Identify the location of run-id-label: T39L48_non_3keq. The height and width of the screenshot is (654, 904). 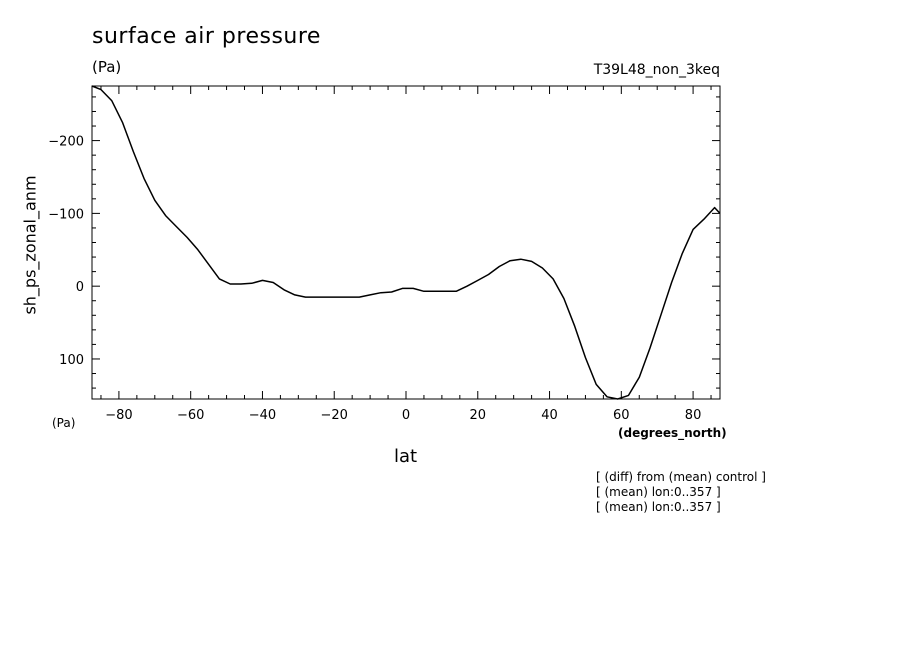
(656, 70).